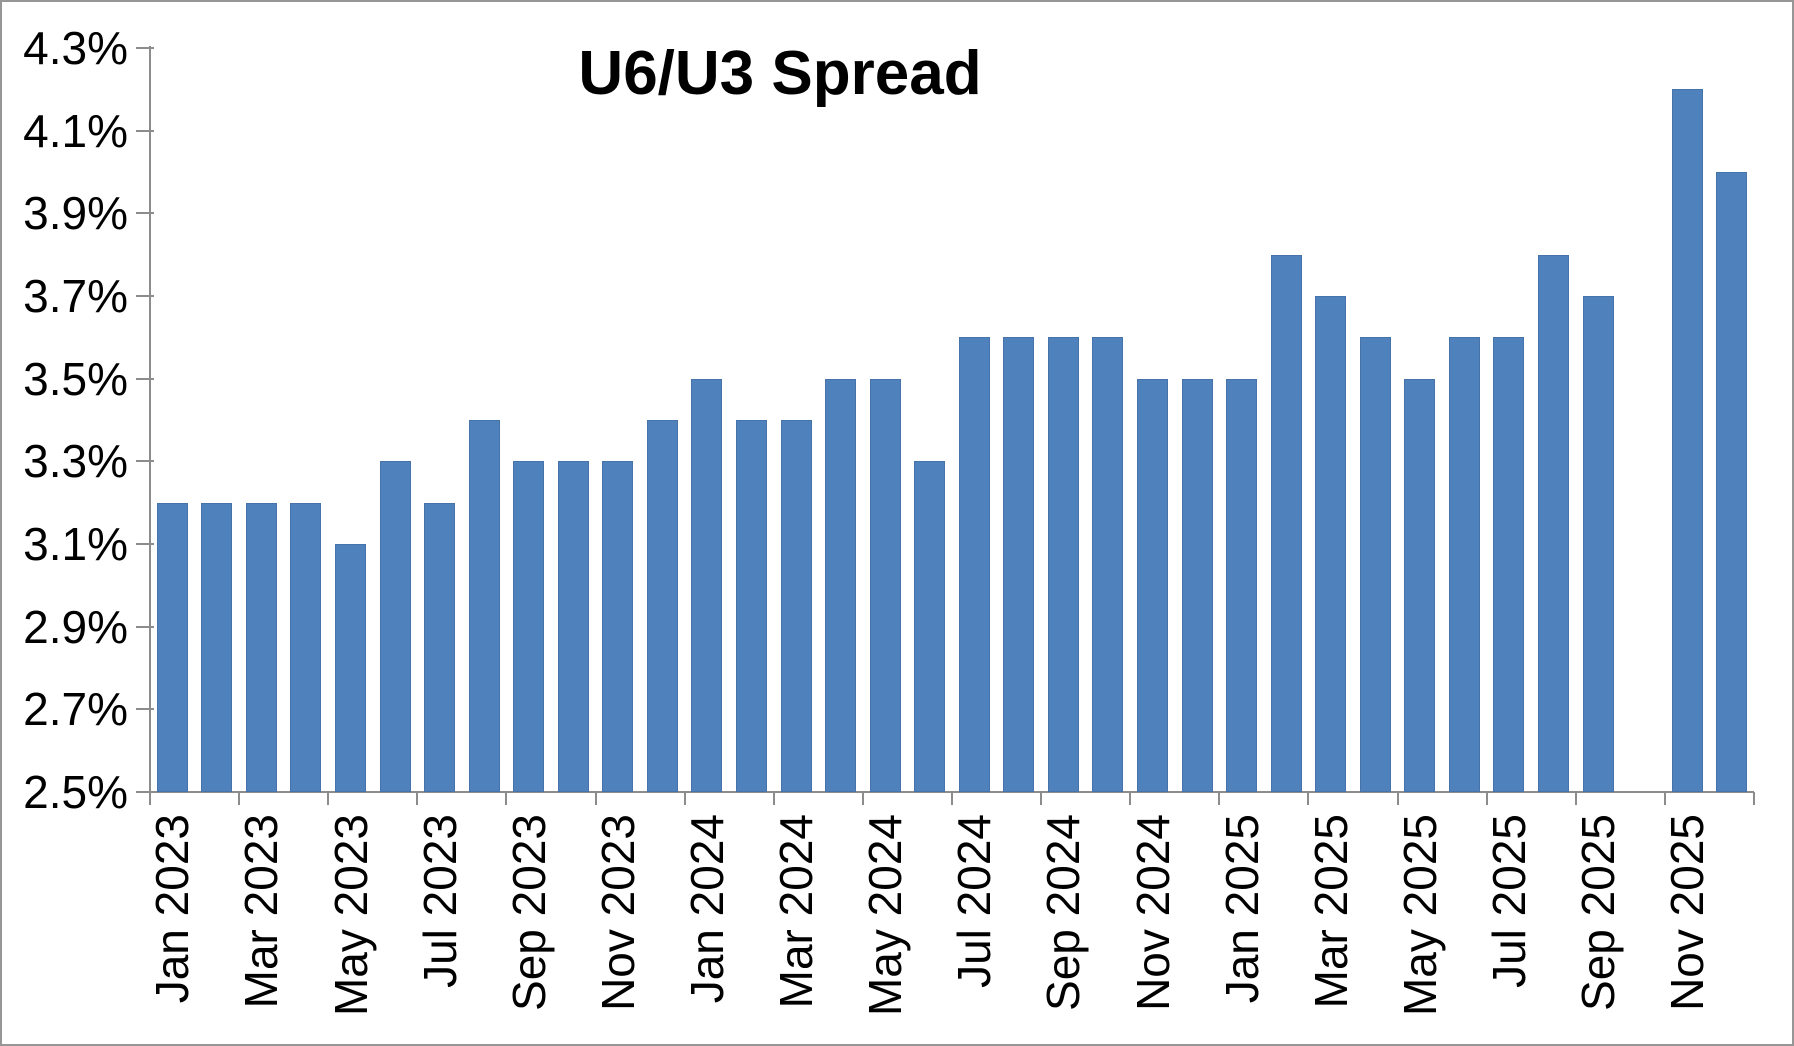  I want to click on y-tick-2.7%, so click(145, 709).